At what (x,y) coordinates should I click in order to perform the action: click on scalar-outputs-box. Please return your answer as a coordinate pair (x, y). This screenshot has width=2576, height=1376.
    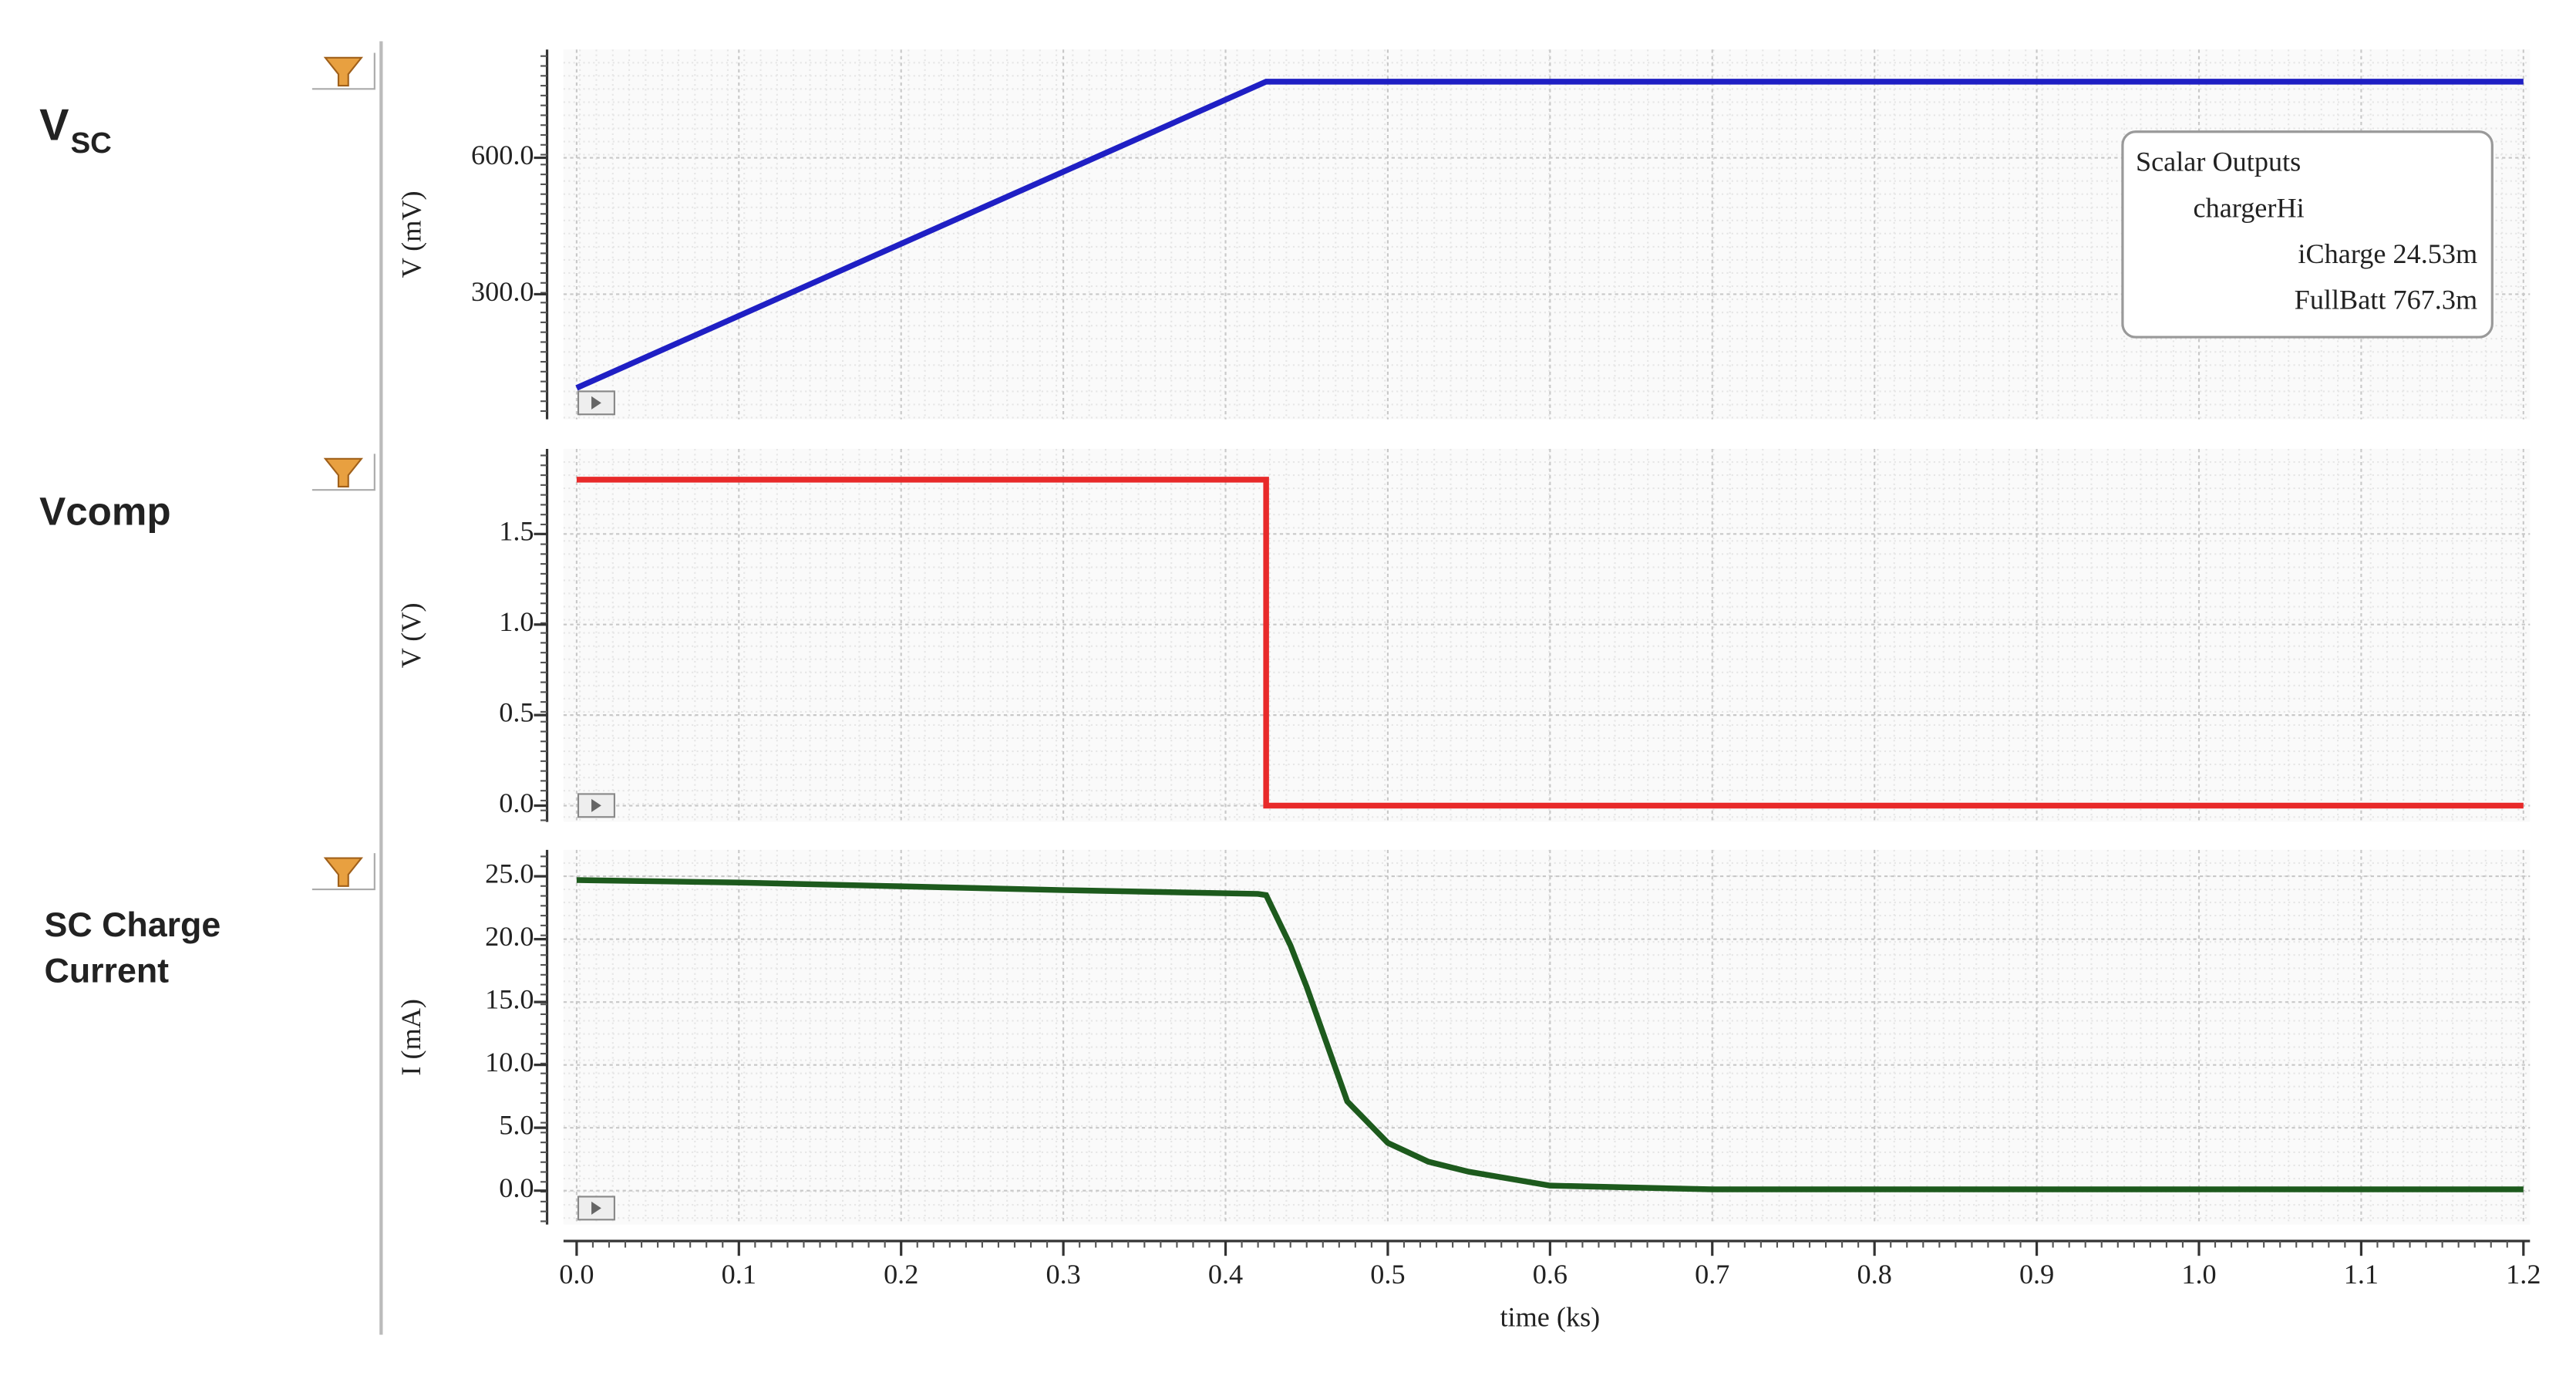
    Looking at the image, I should click on (2307, 235).